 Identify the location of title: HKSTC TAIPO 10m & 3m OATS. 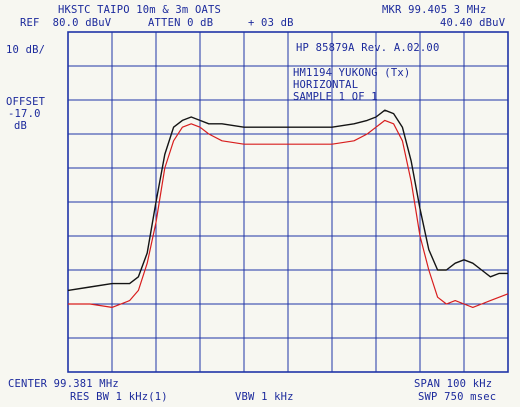
(140, 10).